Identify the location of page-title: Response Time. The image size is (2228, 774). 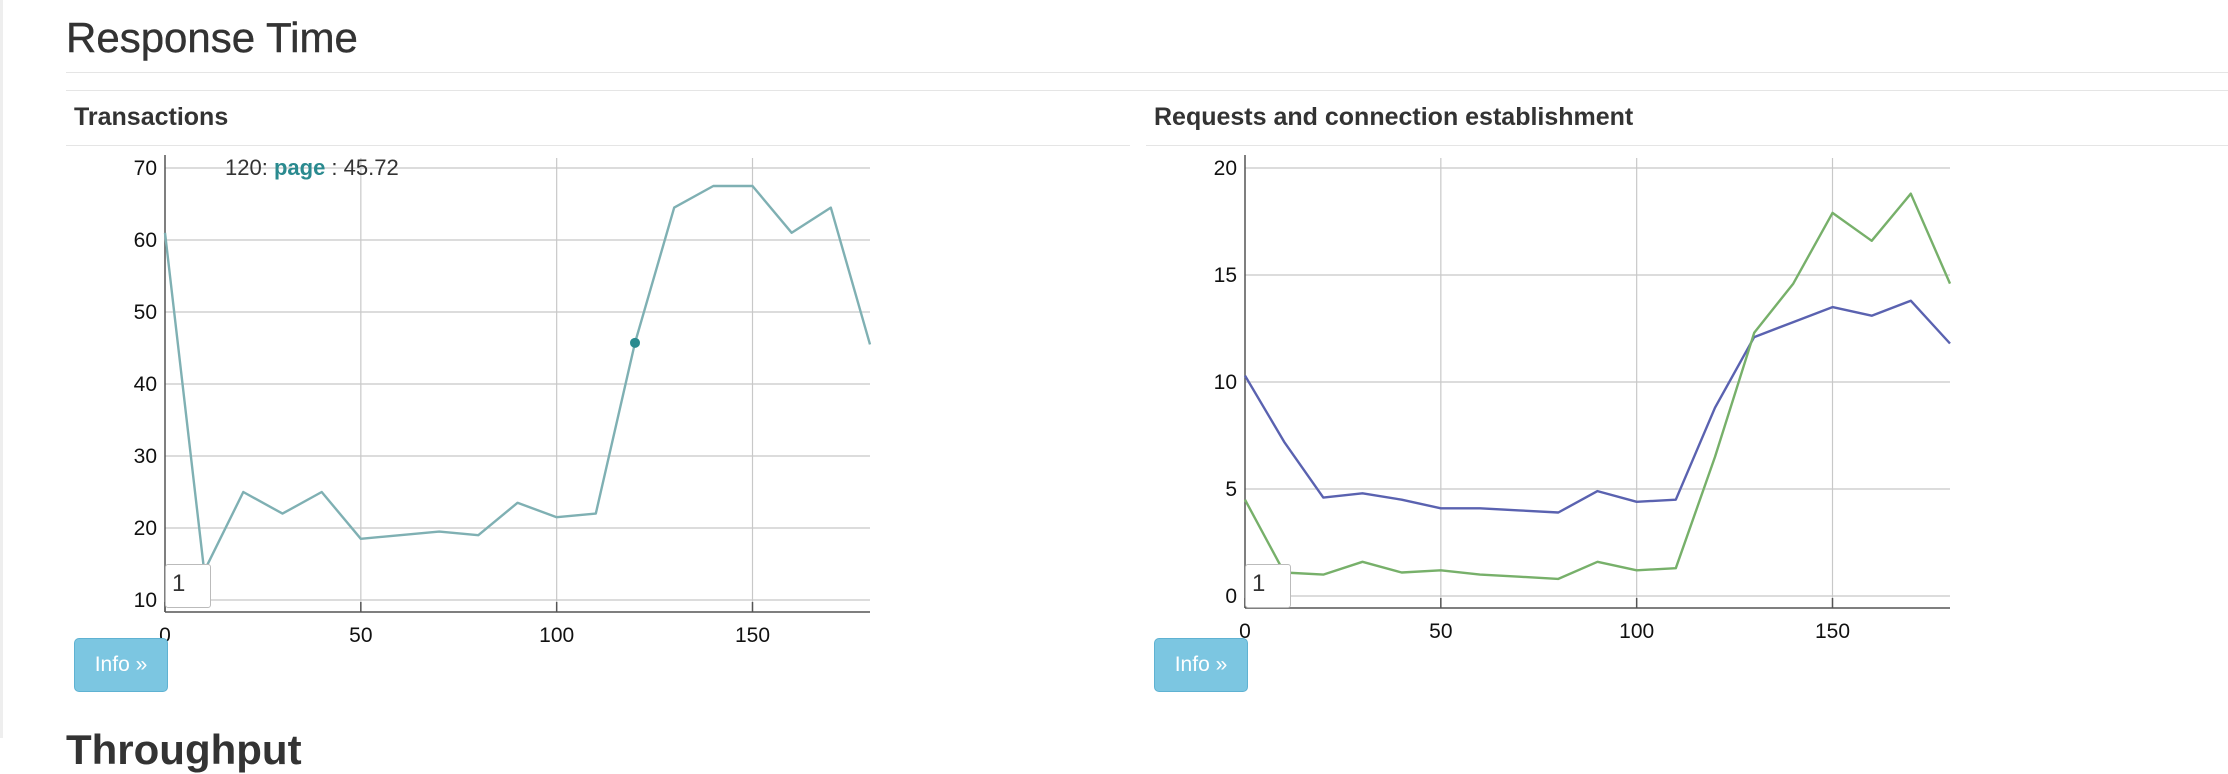
(212, 37).